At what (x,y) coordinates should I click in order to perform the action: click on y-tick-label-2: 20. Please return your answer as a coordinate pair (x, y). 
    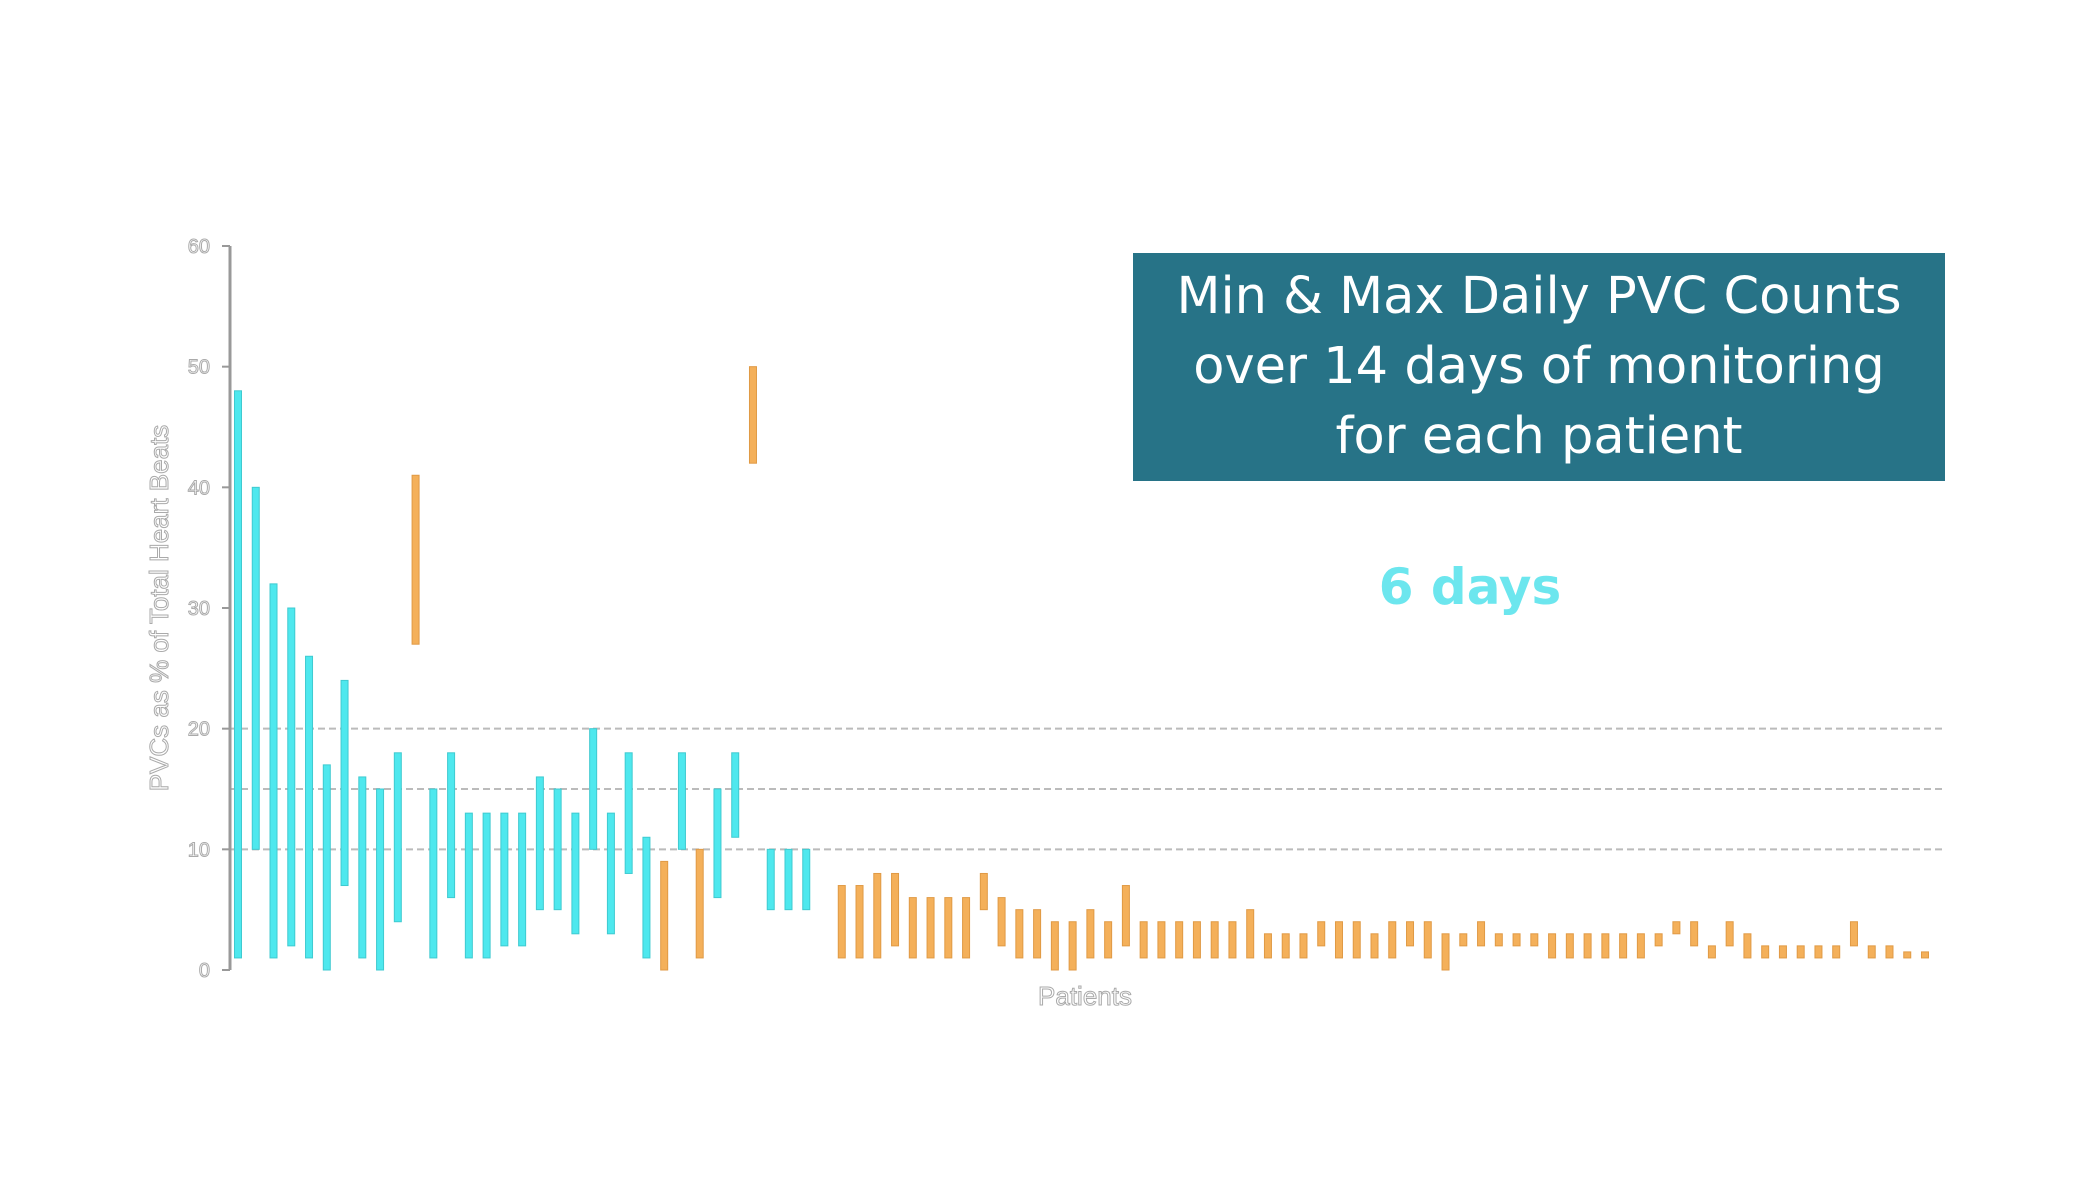
    Looking at the image, I should click on (199, 730).